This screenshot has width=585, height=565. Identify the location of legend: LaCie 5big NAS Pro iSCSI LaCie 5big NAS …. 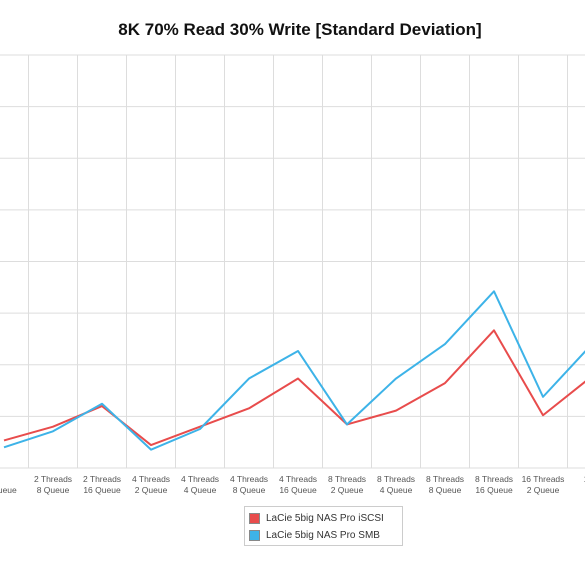
(323, 526).